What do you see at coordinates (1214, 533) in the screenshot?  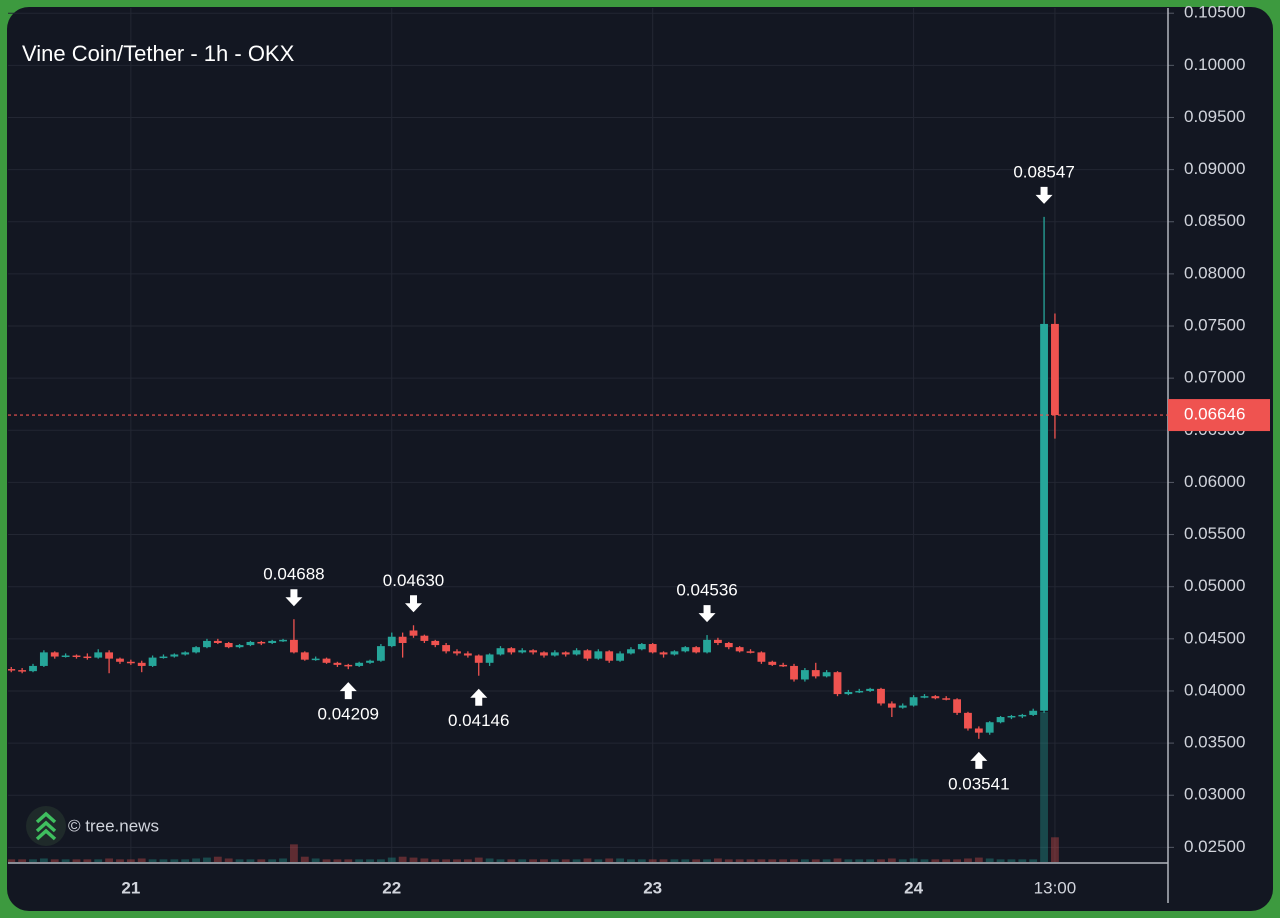 I see `y-tick-label: 0.05500` at bounding box center [1214, 533].